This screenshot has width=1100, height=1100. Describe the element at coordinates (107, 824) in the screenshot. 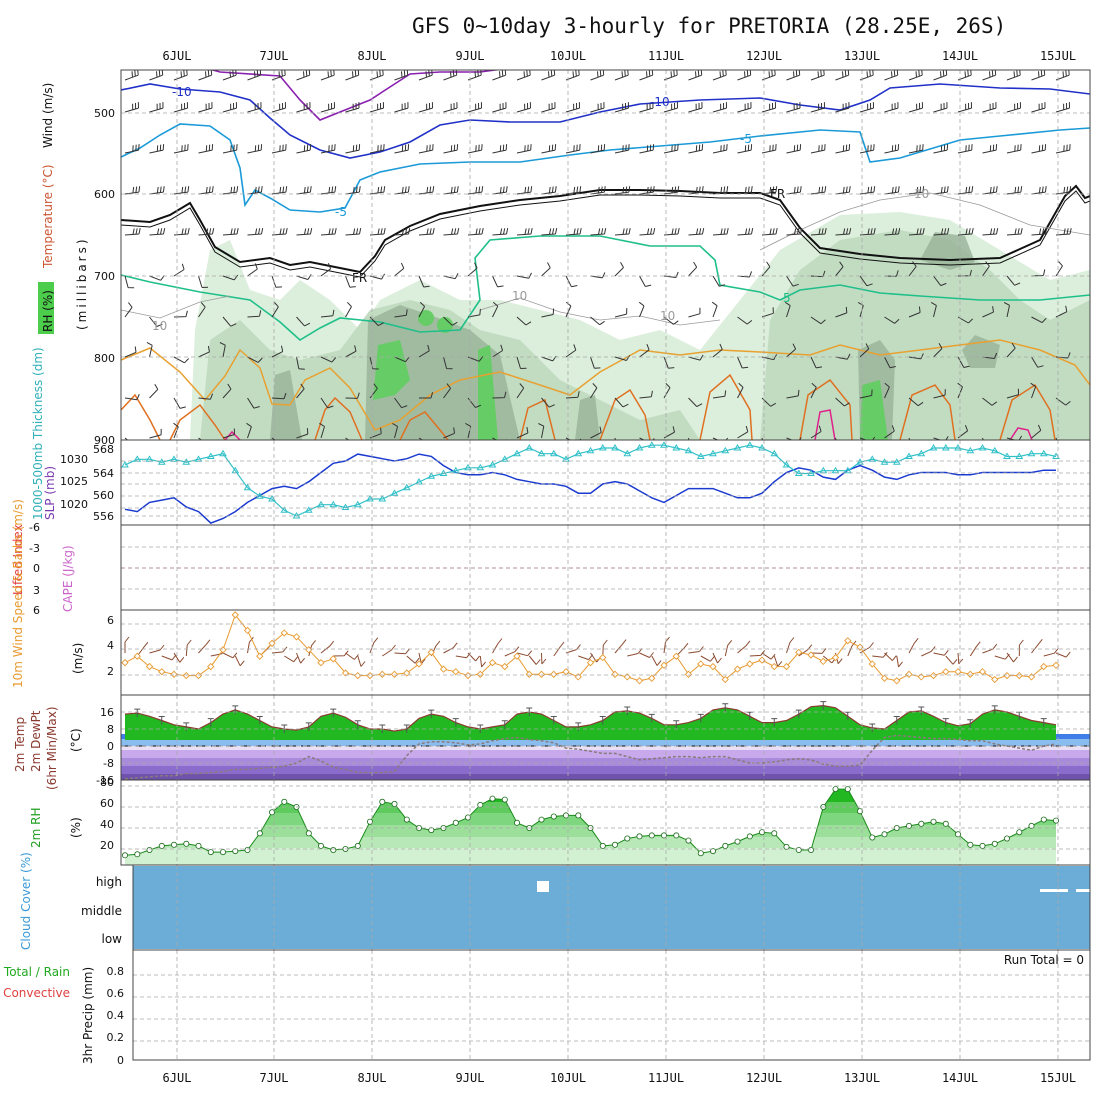

I see `y-tick-rh2m: 40` at that location.